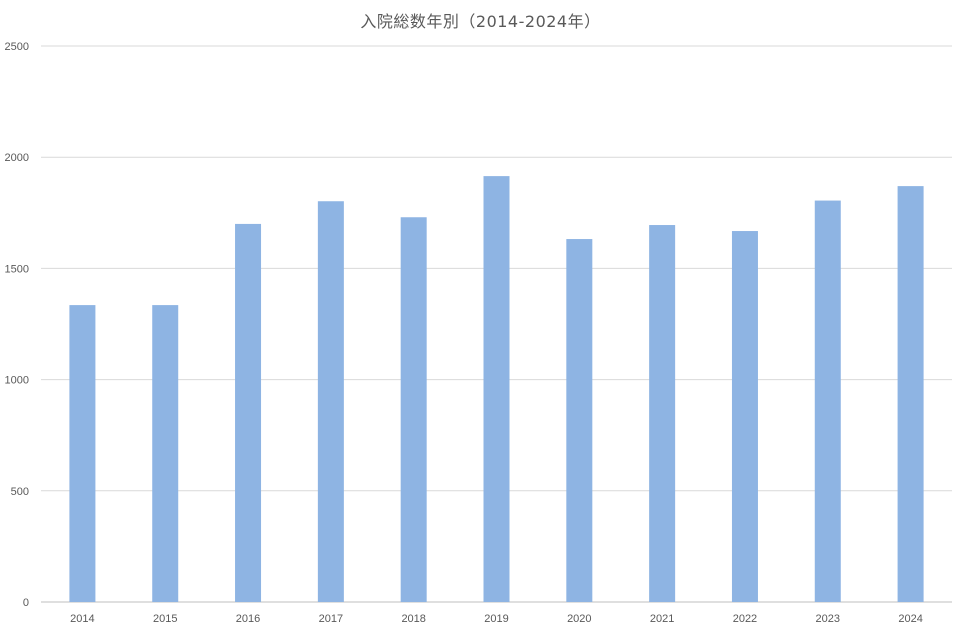 The image size is (961, 632). I want to click on y-tick-label: 1000, so click(17, 381).